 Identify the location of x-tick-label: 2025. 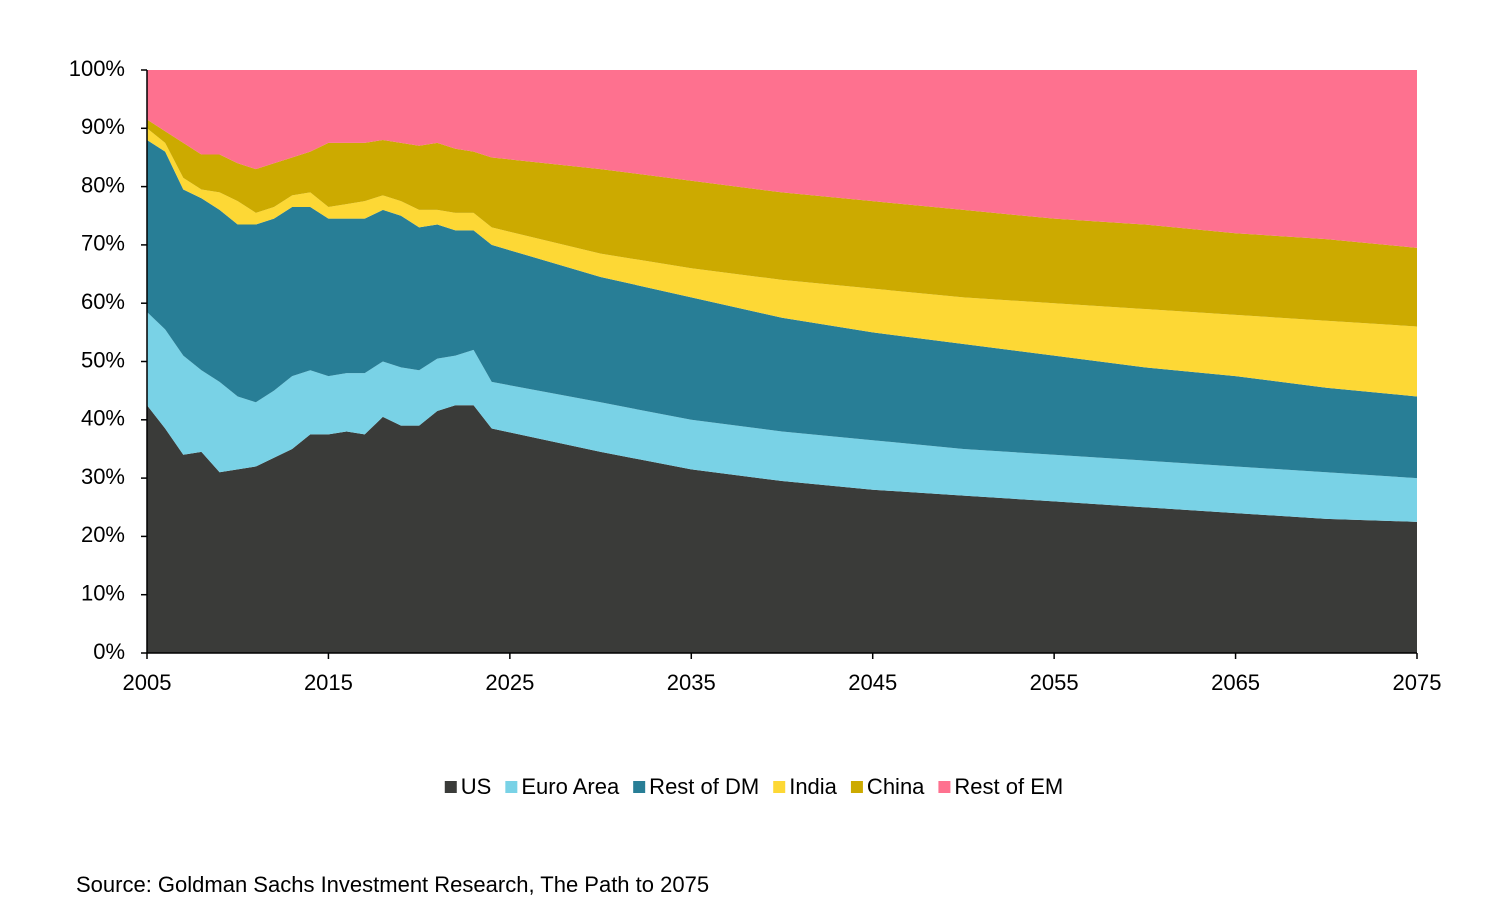
(509, 682).